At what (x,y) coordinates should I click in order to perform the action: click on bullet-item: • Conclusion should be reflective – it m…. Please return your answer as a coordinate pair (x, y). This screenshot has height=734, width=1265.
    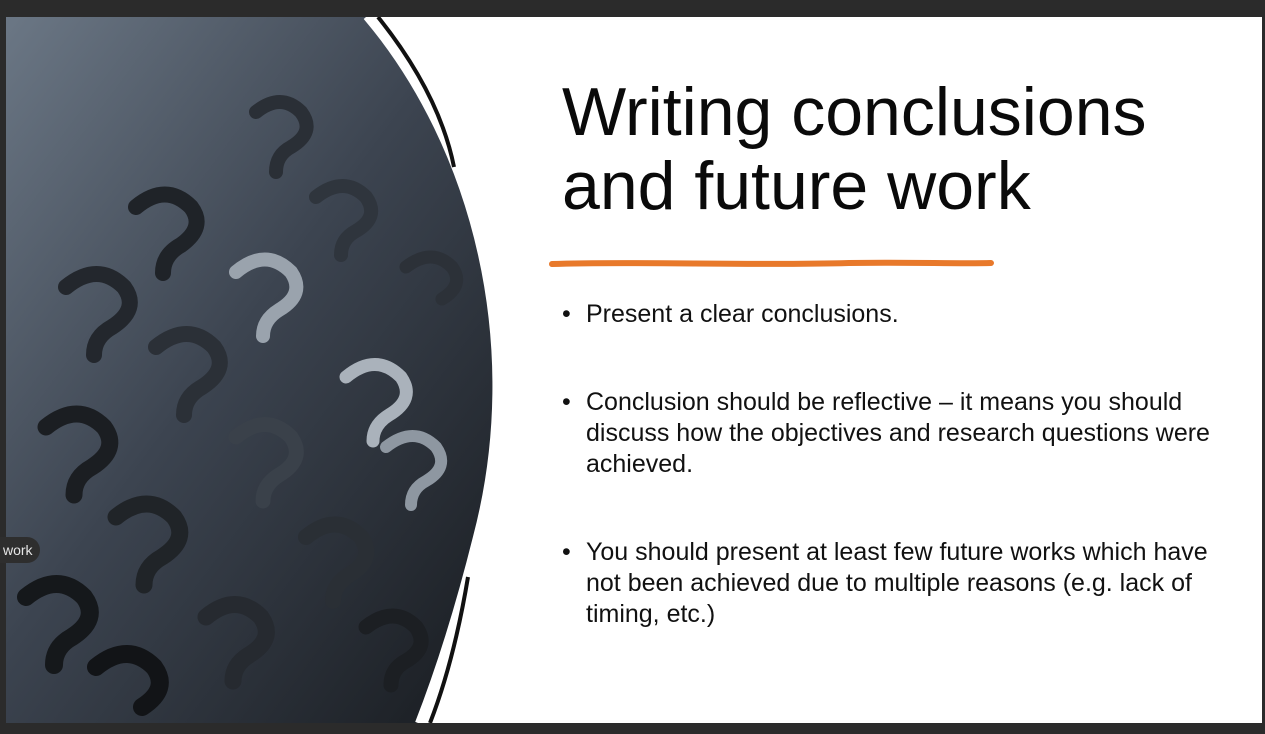
    Looking at the image, I should click on (892, 433).